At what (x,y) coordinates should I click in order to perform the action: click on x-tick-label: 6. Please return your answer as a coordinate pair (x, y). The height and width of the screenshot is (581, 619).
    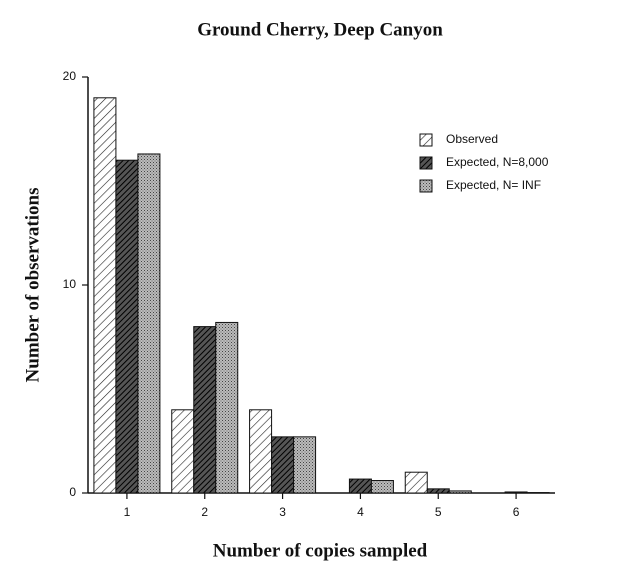
    Looking at the image, I should click on (516, 512).